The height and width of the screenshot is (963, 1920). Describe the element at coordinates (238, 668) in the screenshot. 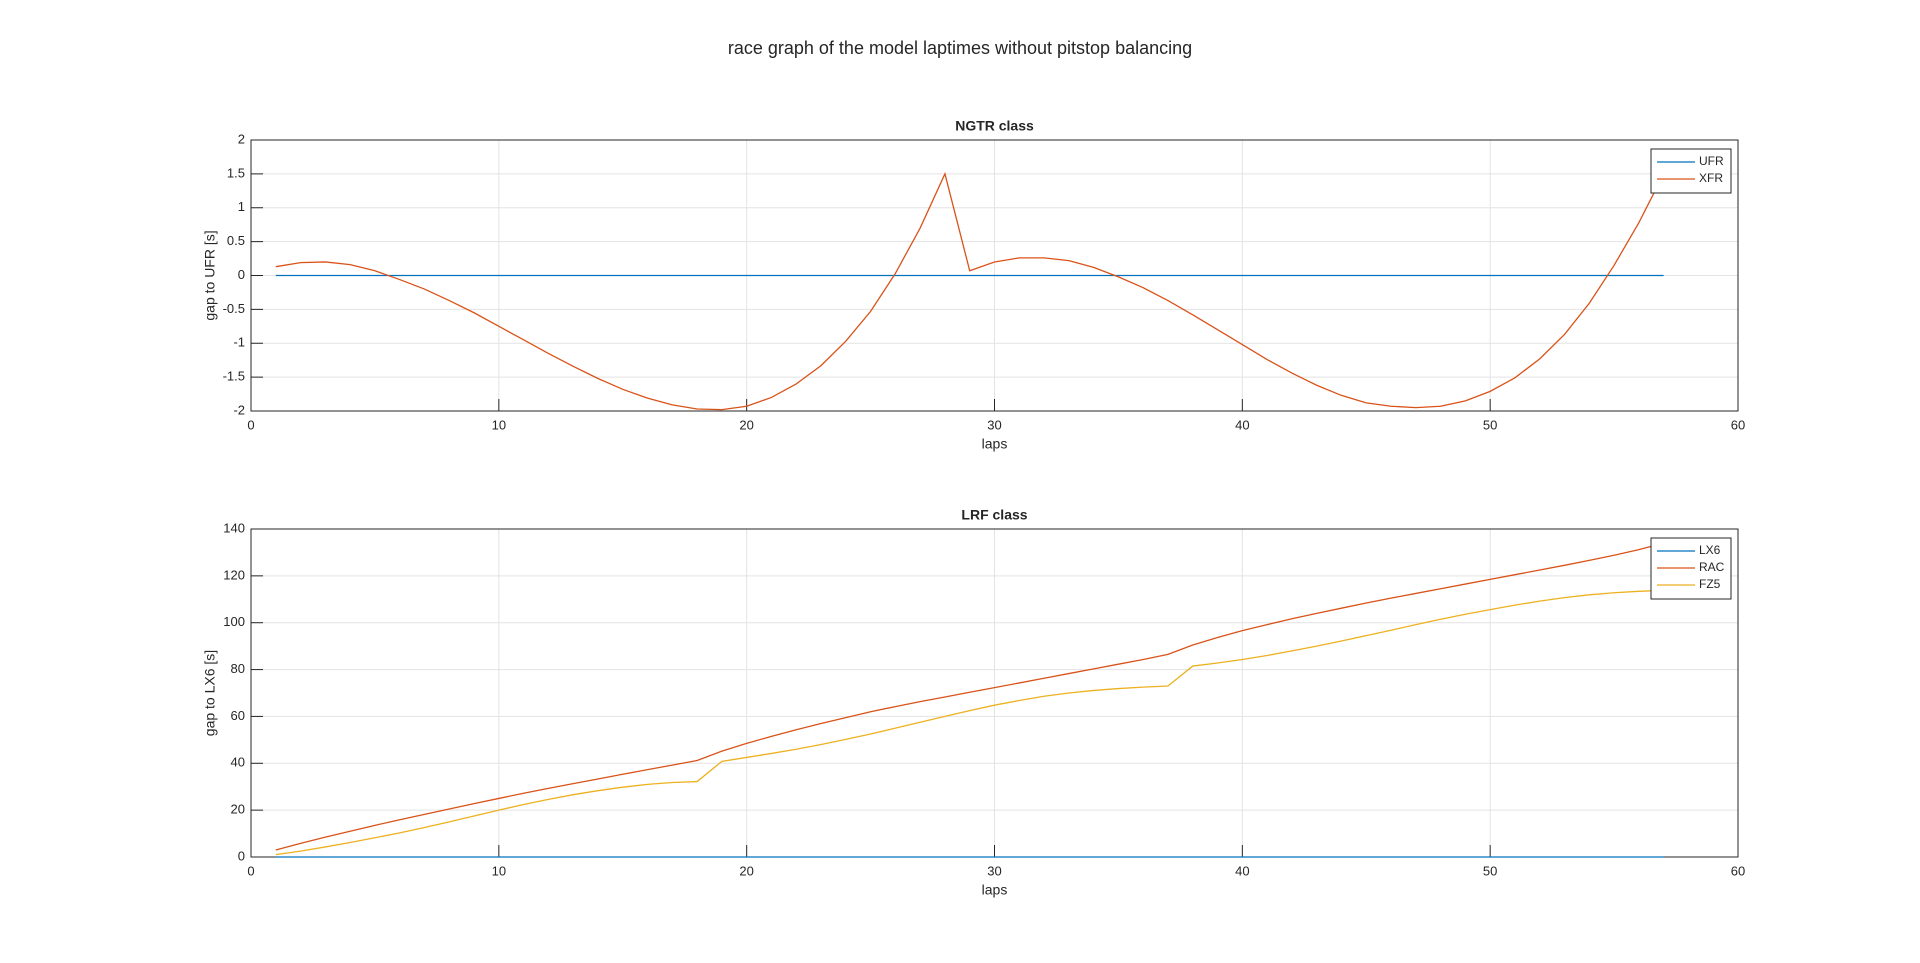

I see `y-tick-label: 80` at that location.